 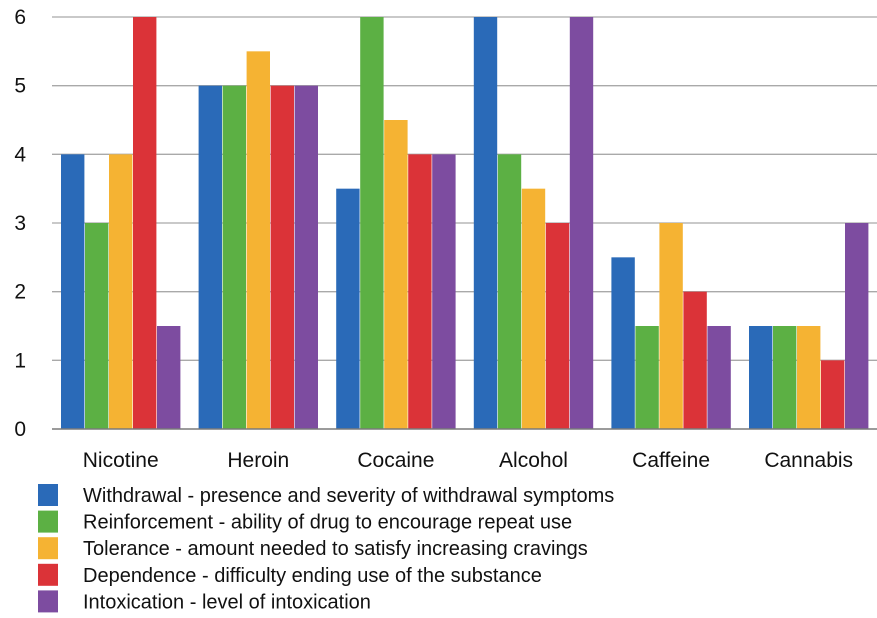 I want to click on bar-group-heroin, so click(x=258, y=240).